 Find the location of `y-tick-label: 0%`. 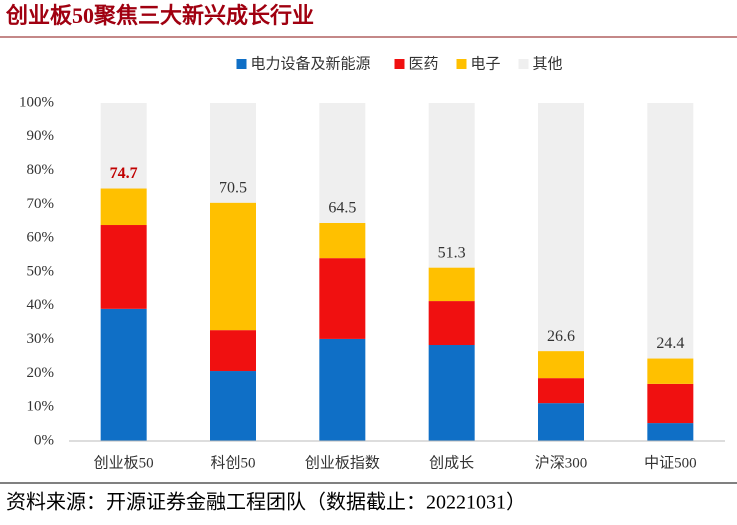

y-tick-label: 0% is located at coordinates (44, 440).